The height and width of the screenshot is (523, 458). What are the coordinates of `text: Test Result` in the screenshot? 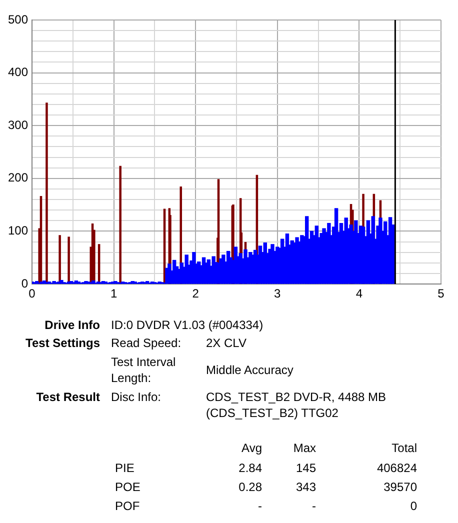 It's located at (67, 397).